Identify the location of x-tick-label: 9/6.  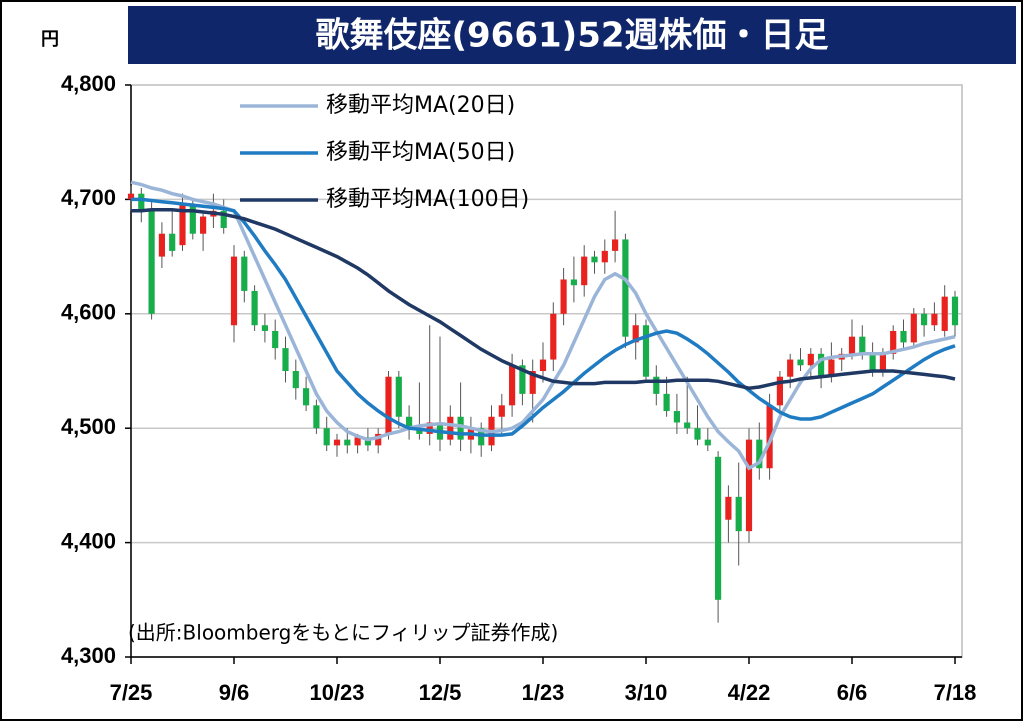
(234, 692).